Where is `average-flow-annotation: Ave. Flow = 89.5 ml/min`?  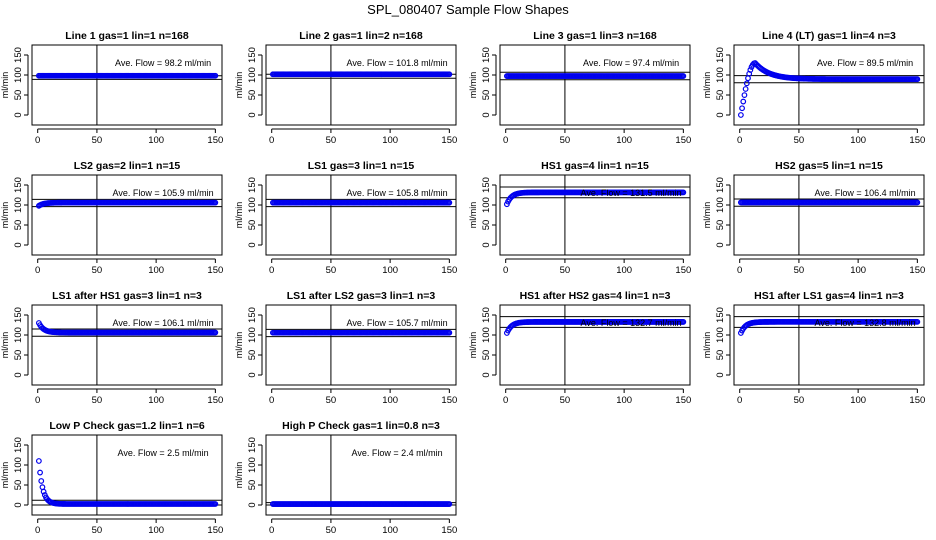
average-flow-annotation: Ave. Flow = 89.5 ml/min is located at coordinates (865, 63).